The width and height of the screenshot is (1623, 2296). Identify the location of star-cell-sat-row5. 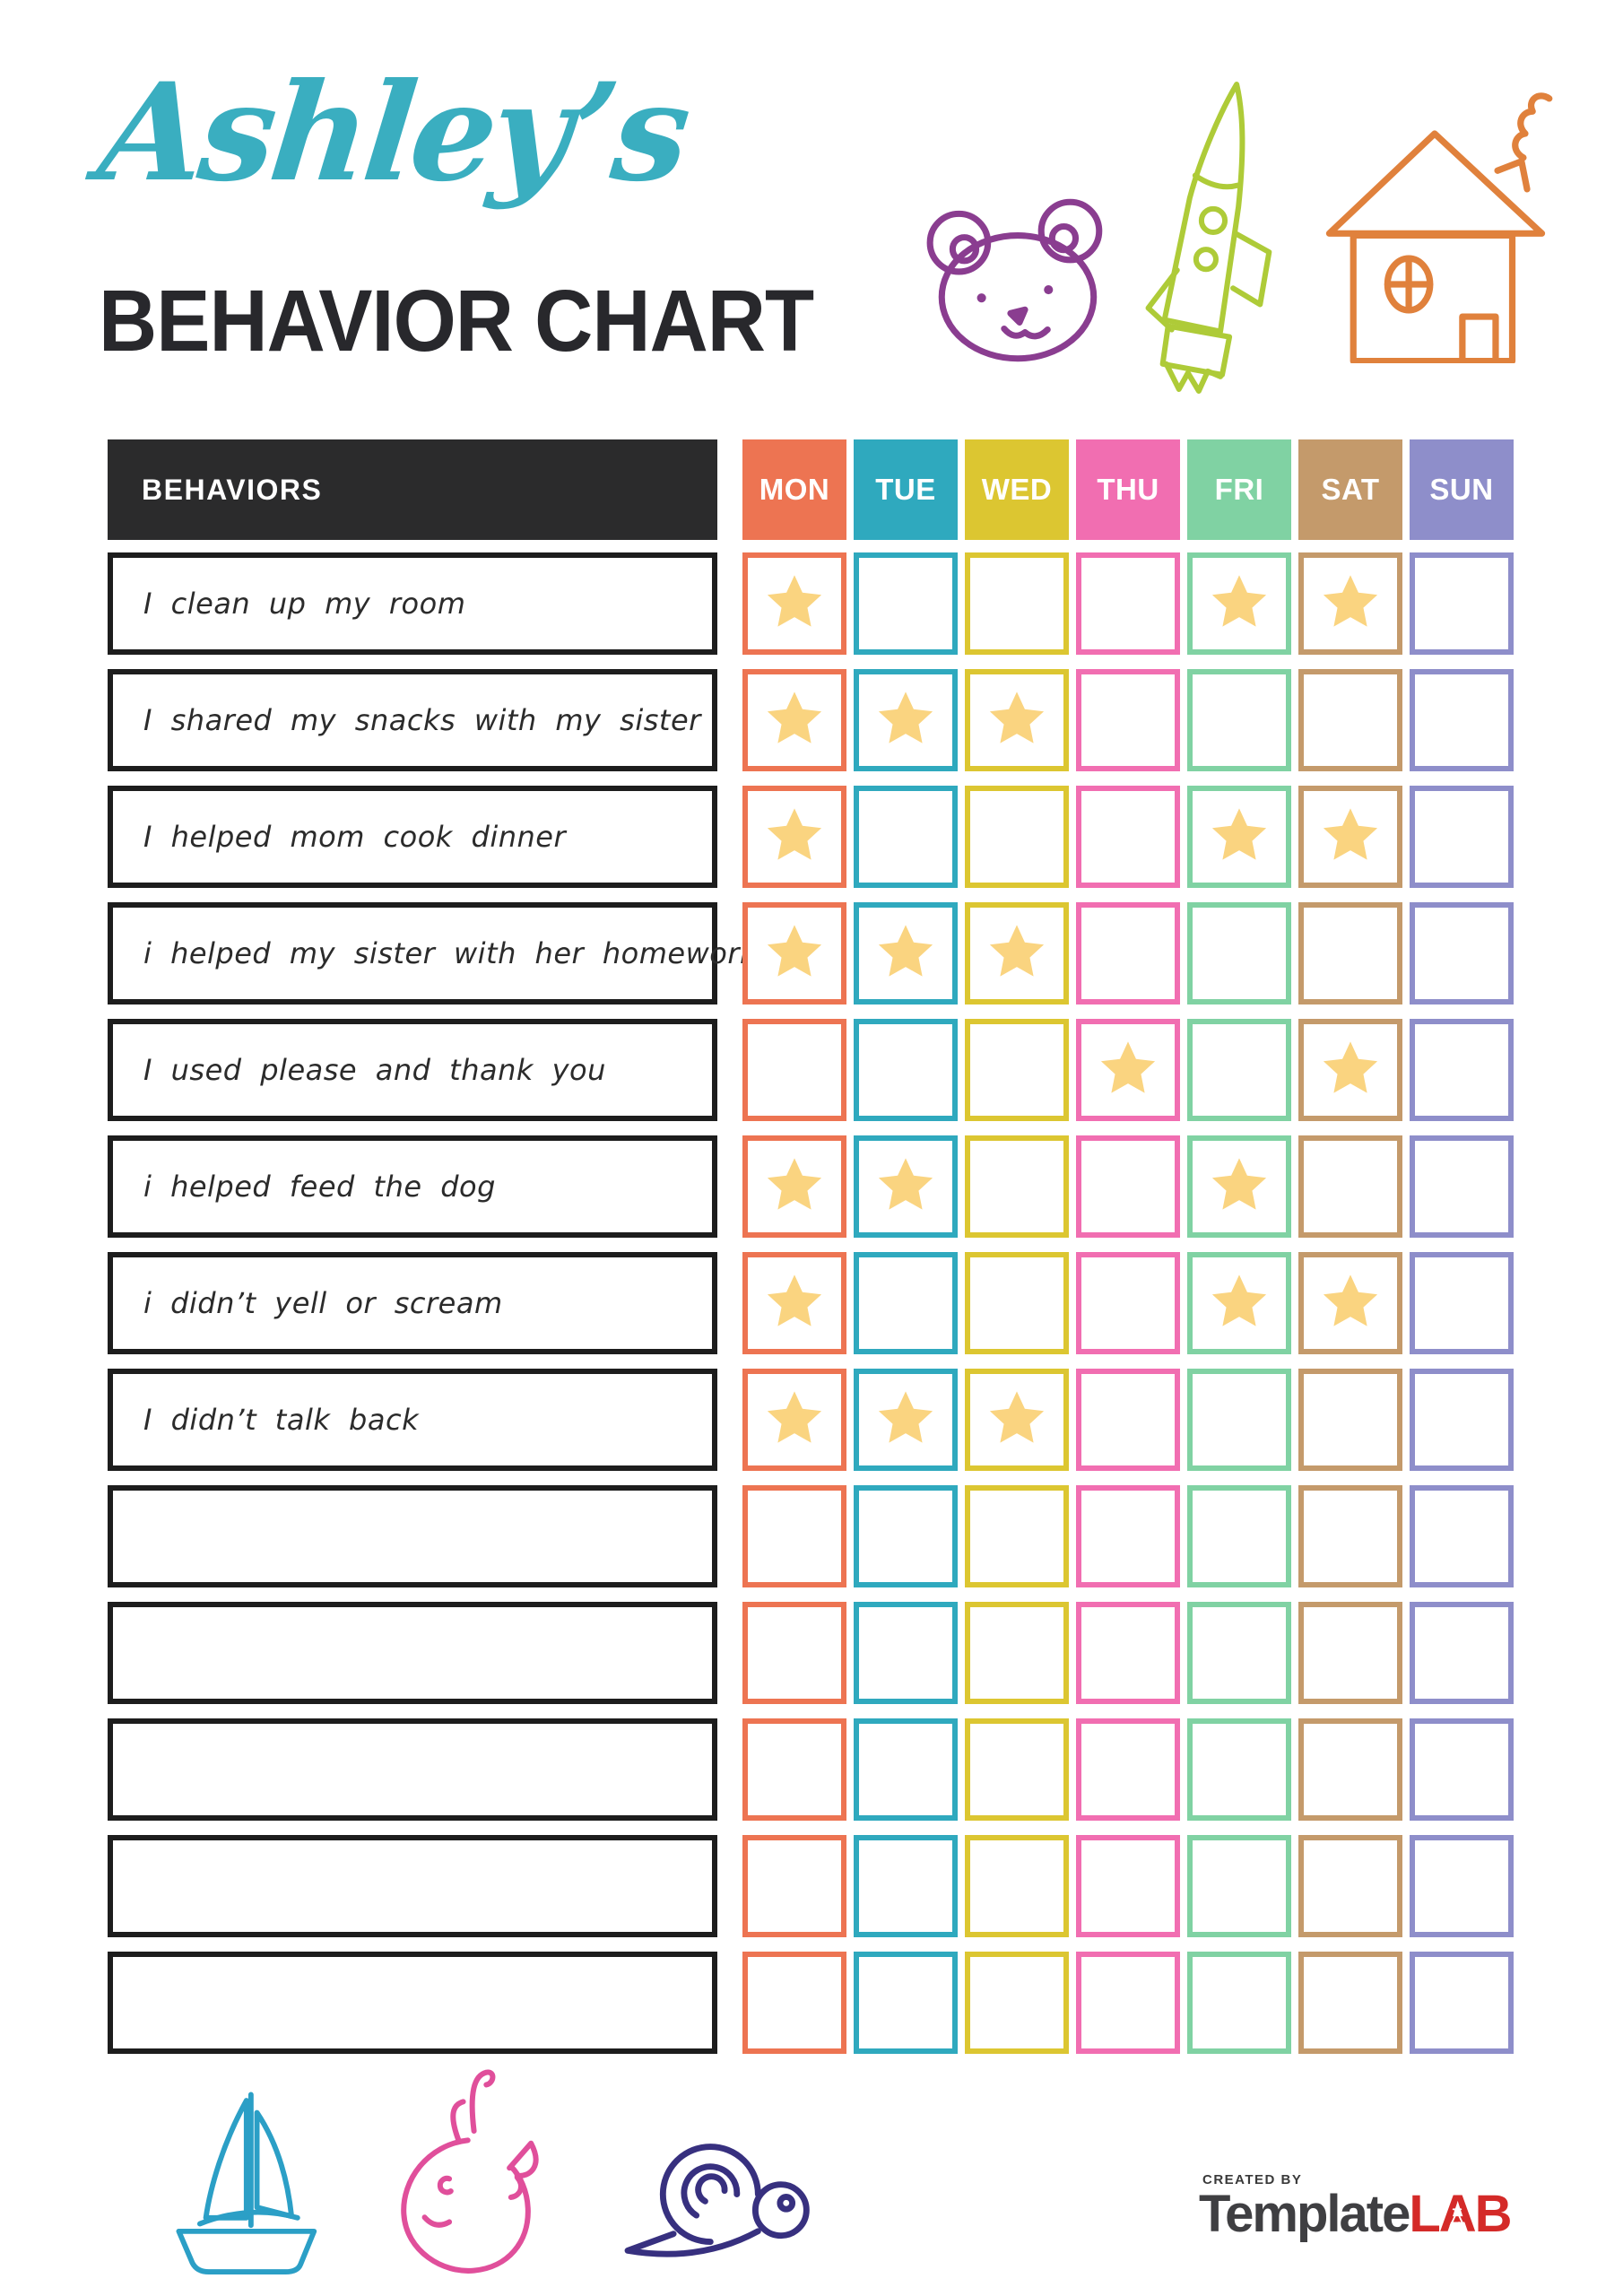
(1350, 1070).